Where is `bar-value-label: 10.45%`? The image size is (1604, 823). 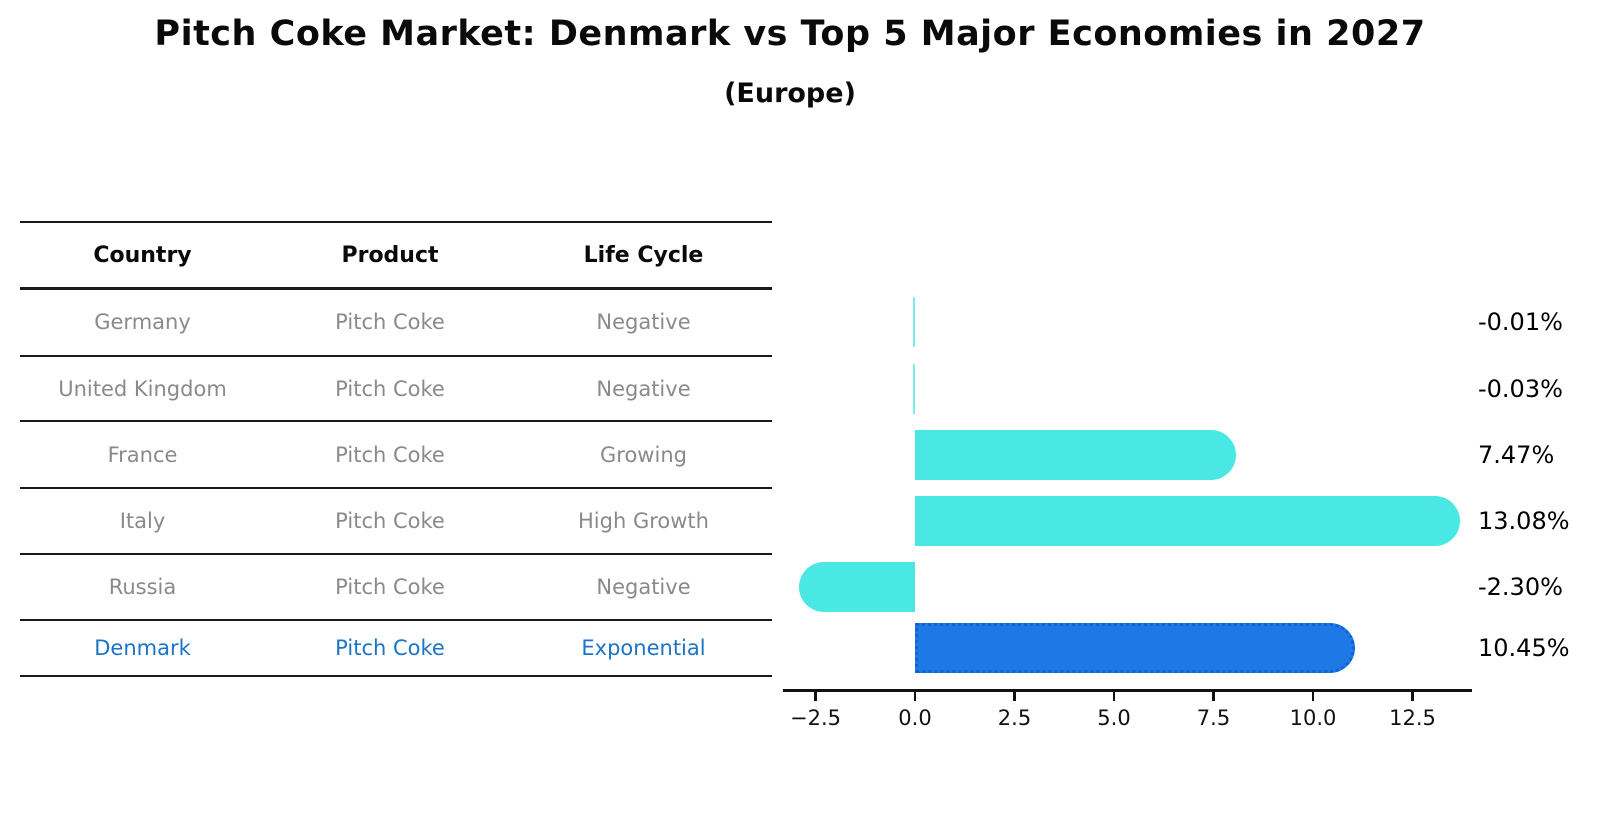
bar-value-label: 10.45% is located at coordinates (1524, 648).